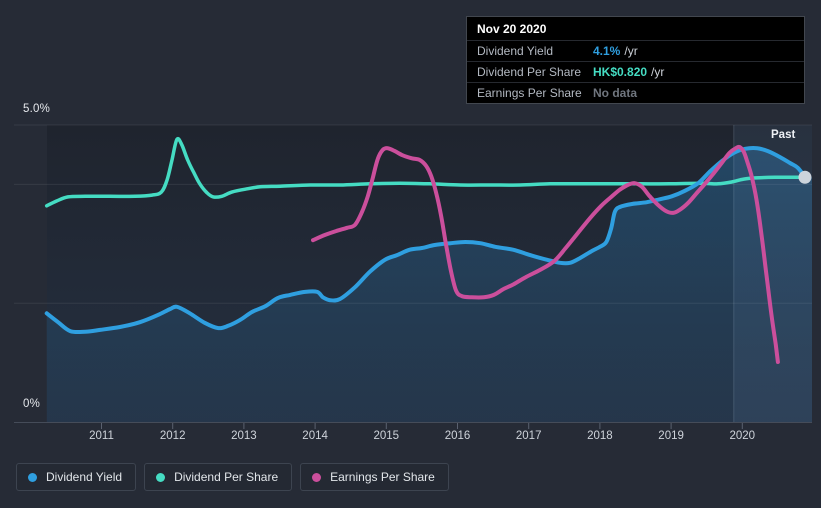  Describe the element at coordinates (84, 477) in the screenshot. I see `legend-item-label: Dividend Yield` at that location.